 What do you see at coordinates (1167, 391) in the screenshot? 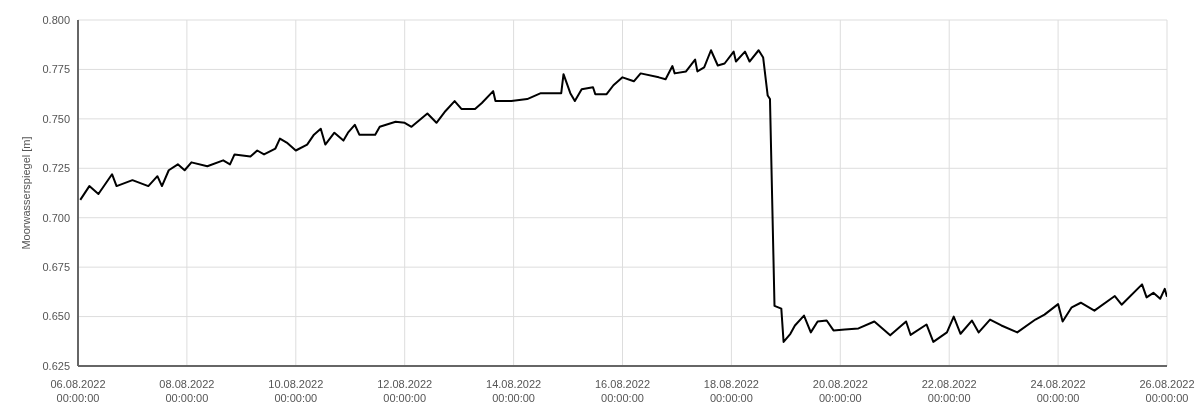
I see `x-tick-label: 26.08.2022 00:00:00` at bounding box center [1167, 391].